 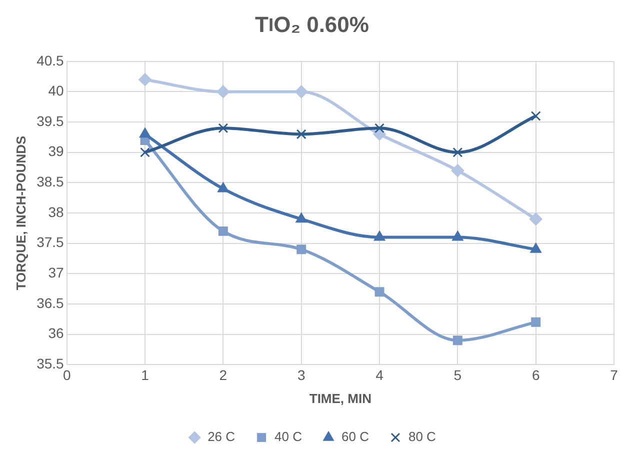 I want to click on y-tick-label: 38.5, so click(x=50, y=182).